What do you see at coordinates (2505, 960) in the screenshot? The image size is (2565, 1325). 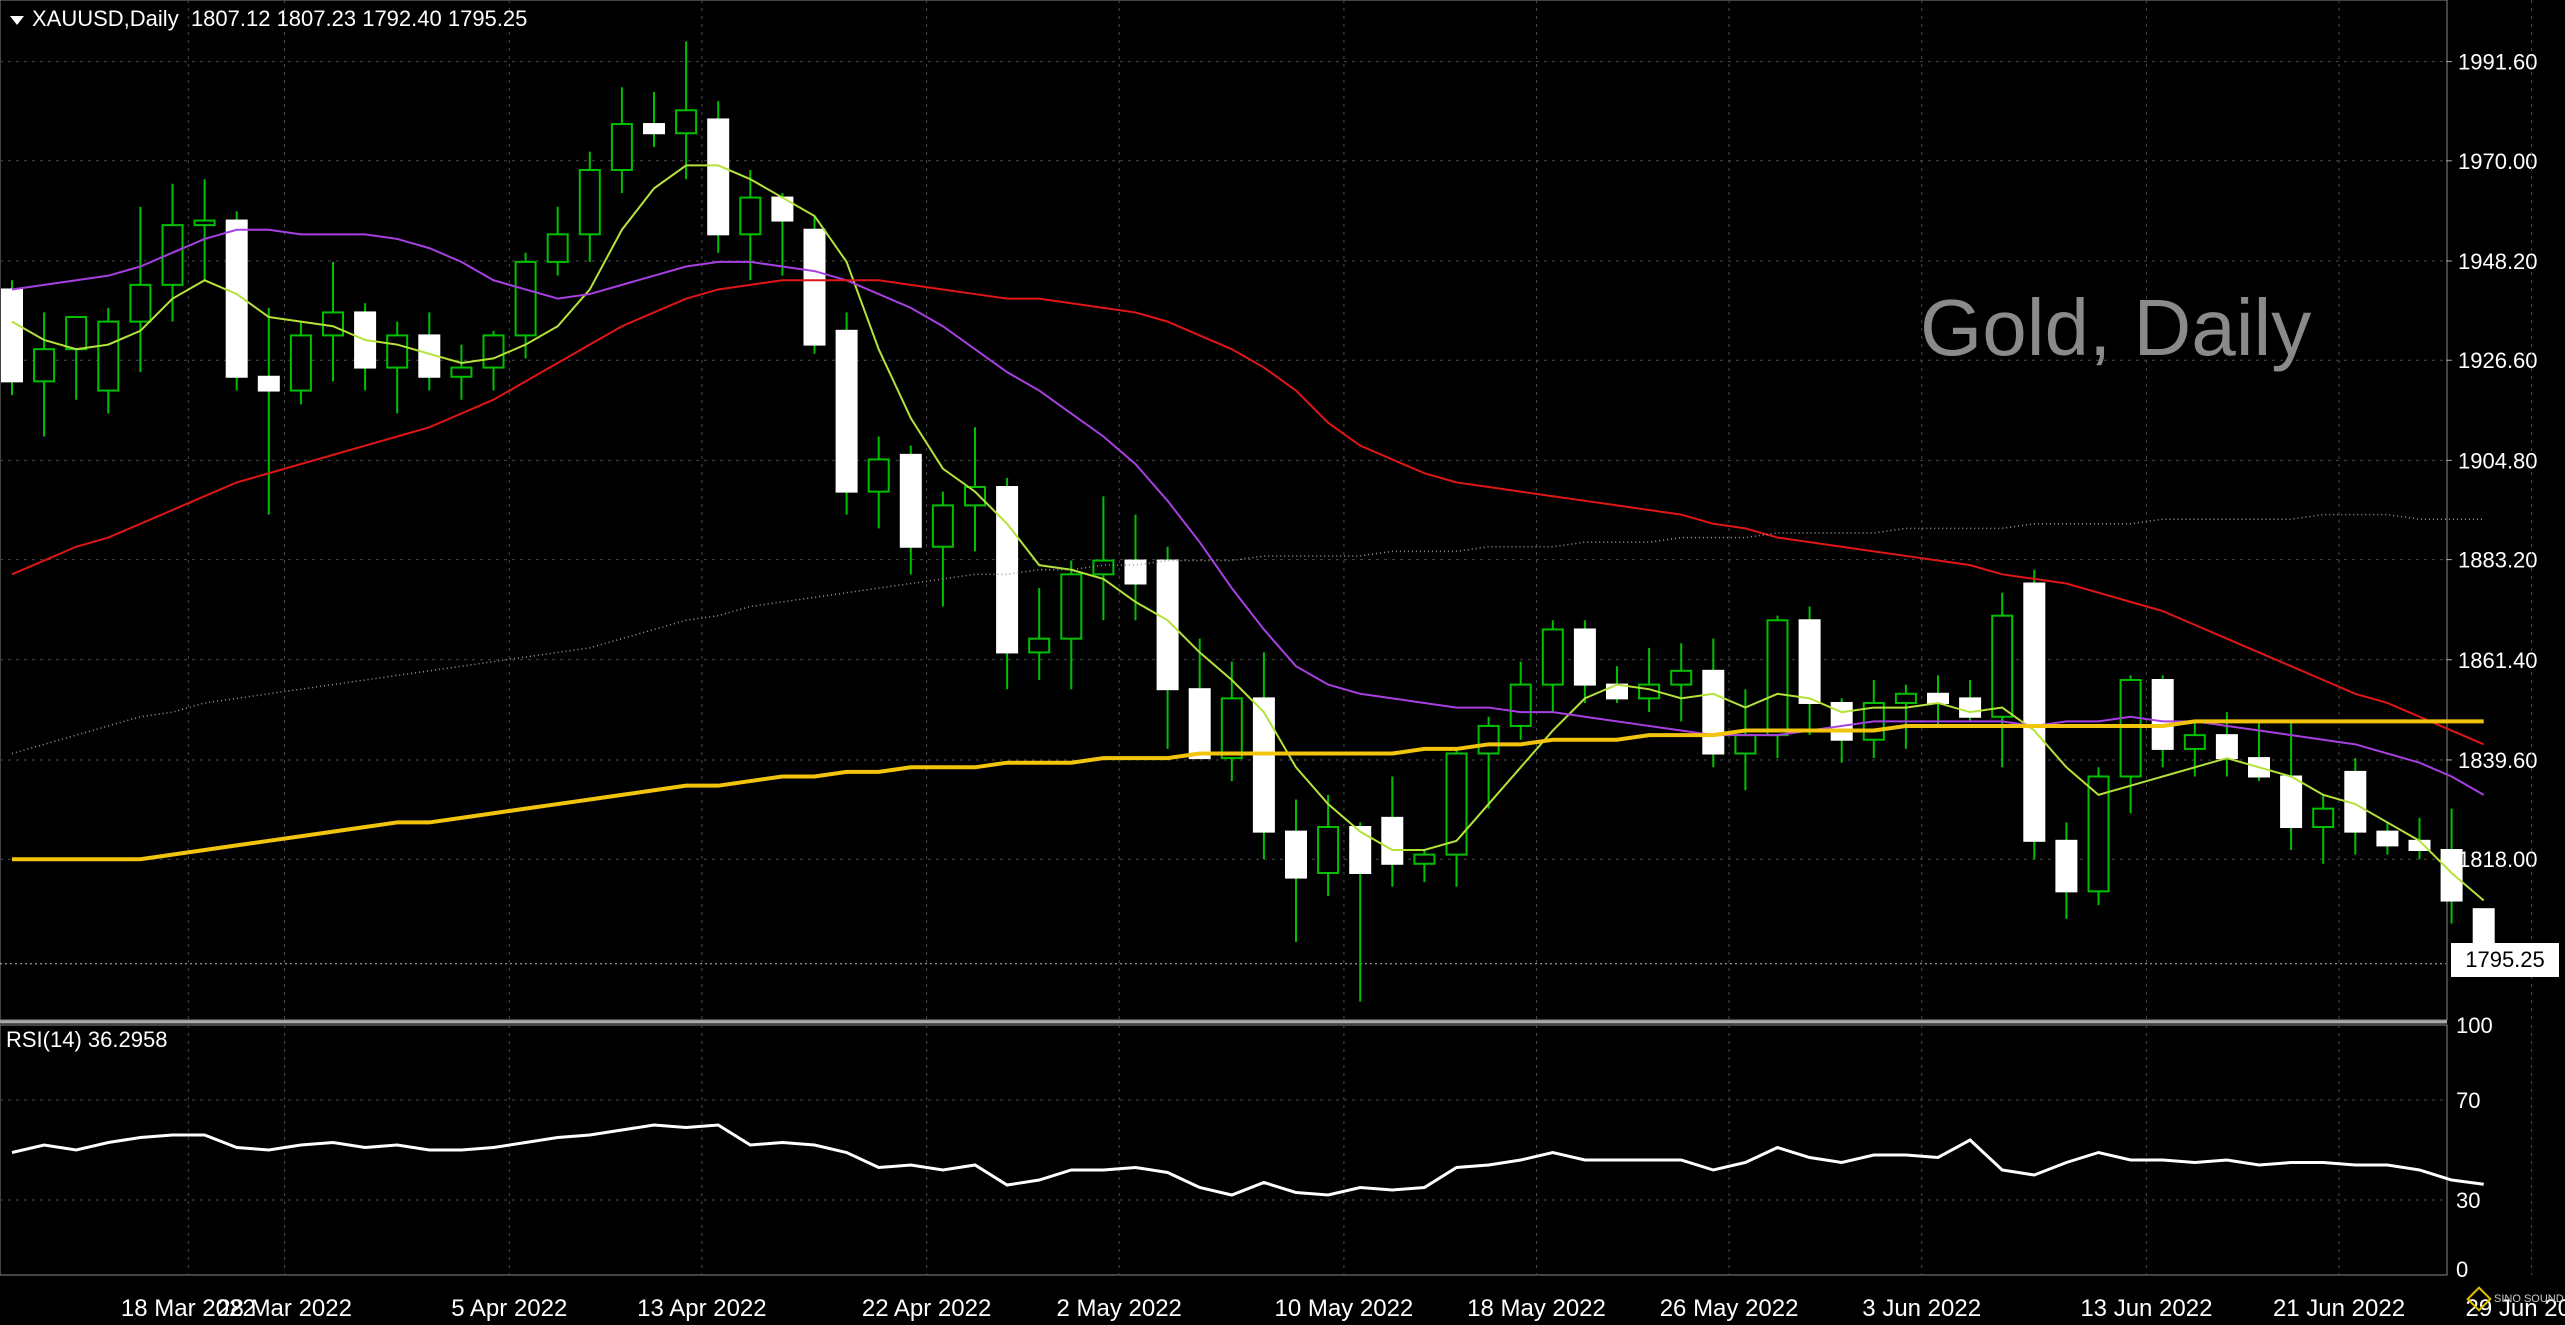 I see `current-price-tag: 1795.25` at bounding box center [2505, 960].